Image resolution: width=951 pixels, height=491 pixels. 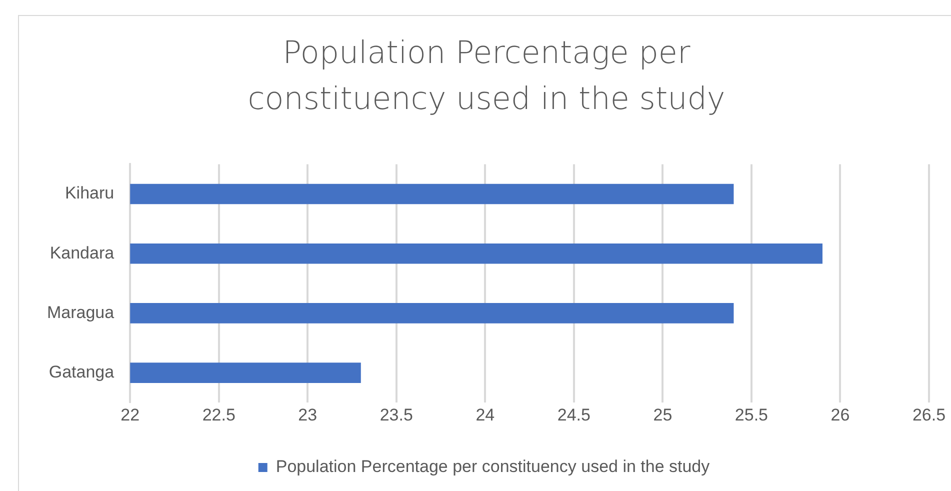 I want to click on x-tick-label: 25.5, so click(x=751, y=414).